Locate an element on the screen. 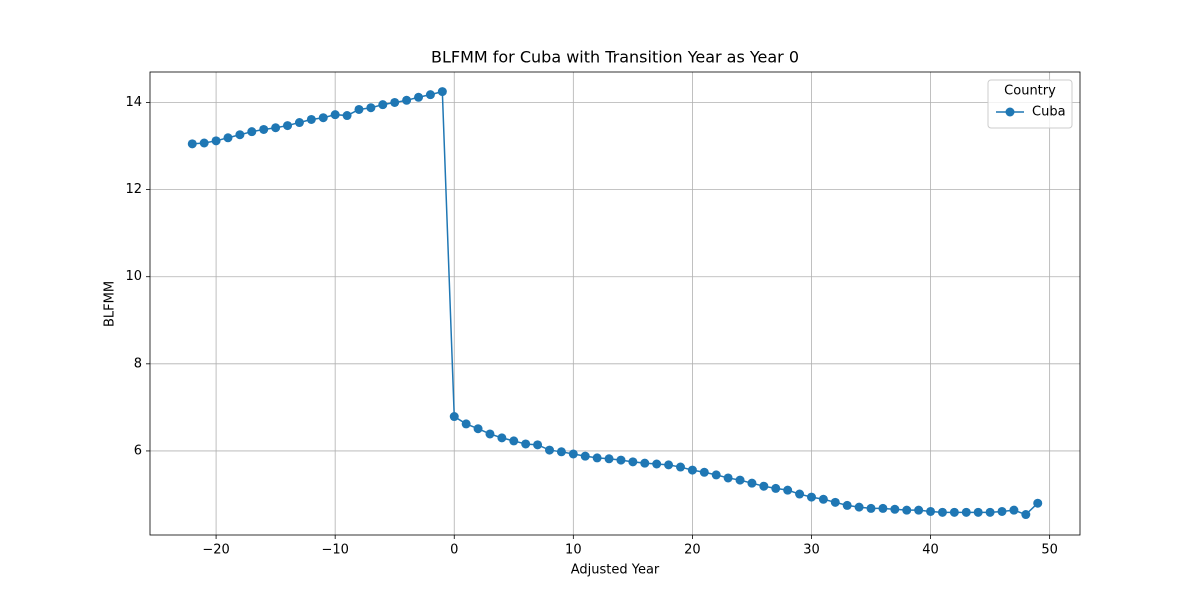  x-tick-label: 30 is located at coordinates (811, 550).